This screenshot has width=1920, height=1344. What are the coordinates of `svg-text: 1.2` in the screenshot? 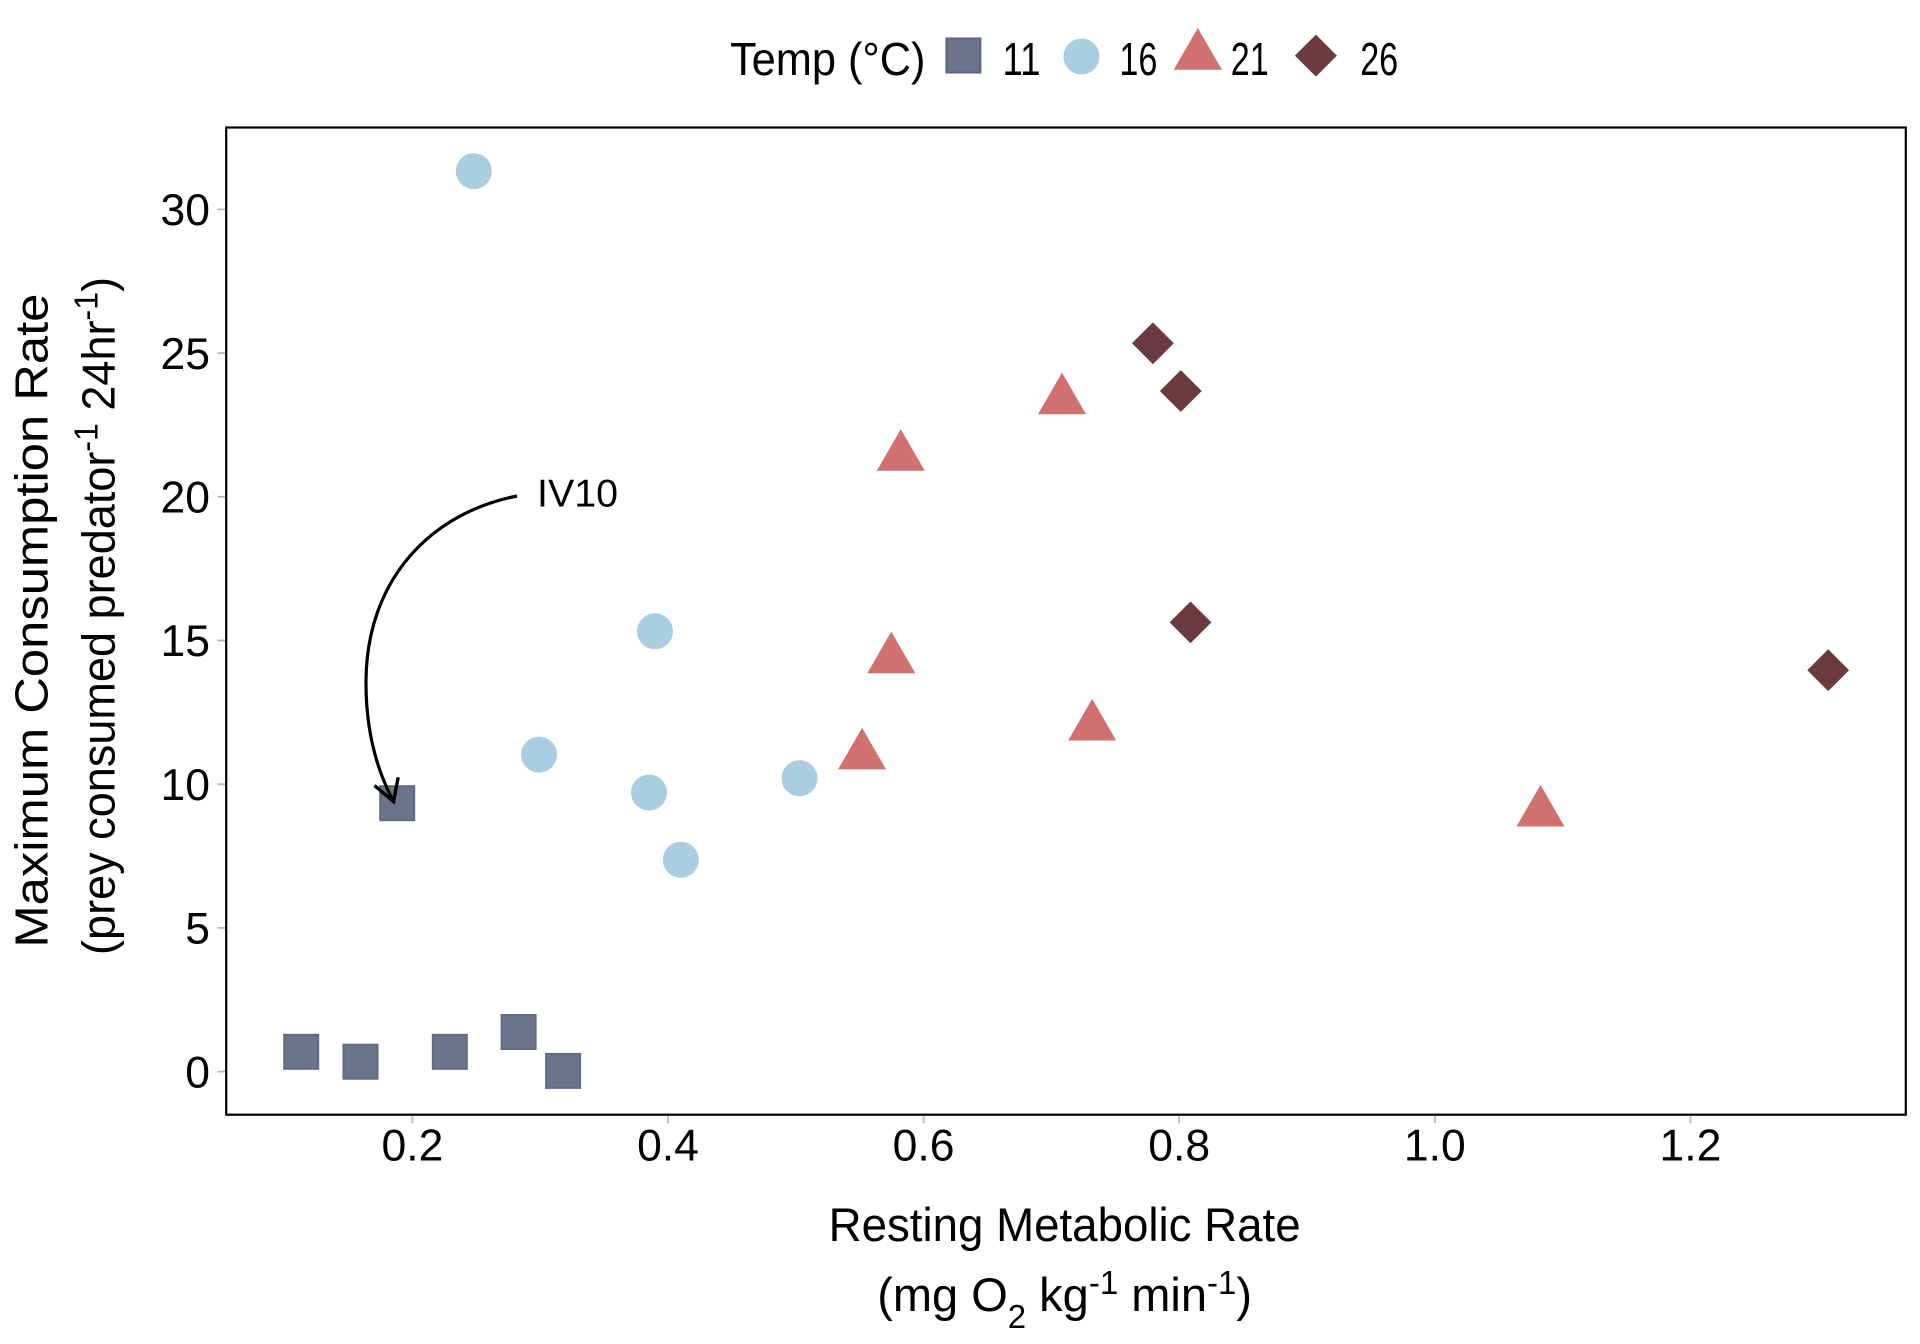 It's located at (1690, 1146).